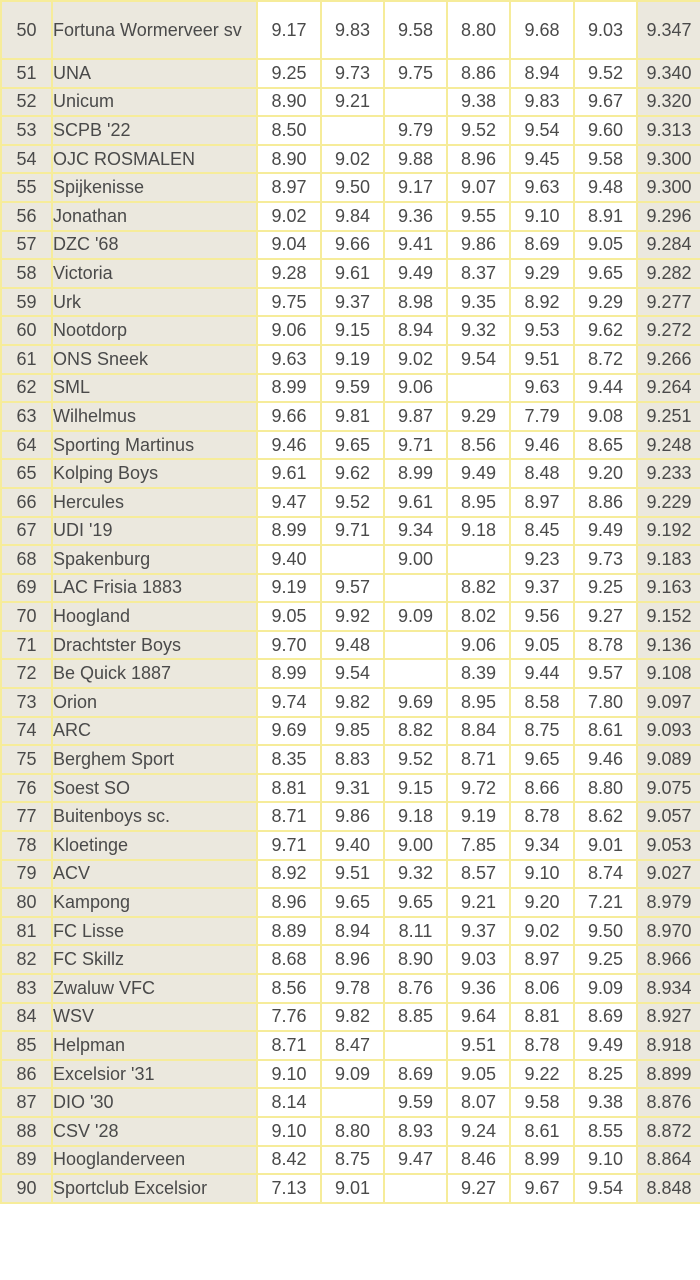 Image resolution: width=700 pixels, height=1280 pixels. What do you see at coordinates (415, 187) in the screenshot?
I see `score-cell: 9.17` at bounding box center [415, 187].